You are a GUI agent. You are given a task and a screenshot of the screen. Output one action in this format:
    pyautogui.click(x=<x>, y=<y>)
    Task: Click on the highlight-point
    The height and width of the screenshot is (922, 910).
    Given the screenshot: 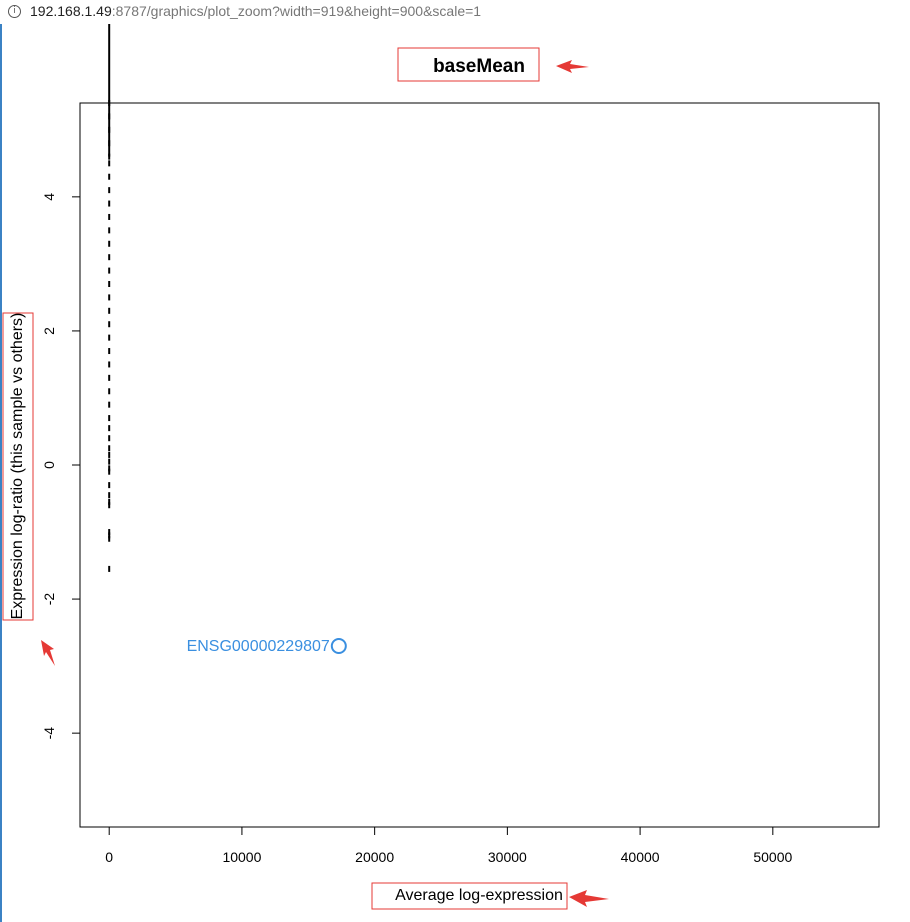 What is the action you would take?
    pyautogui.click(x=338, y=646)
    